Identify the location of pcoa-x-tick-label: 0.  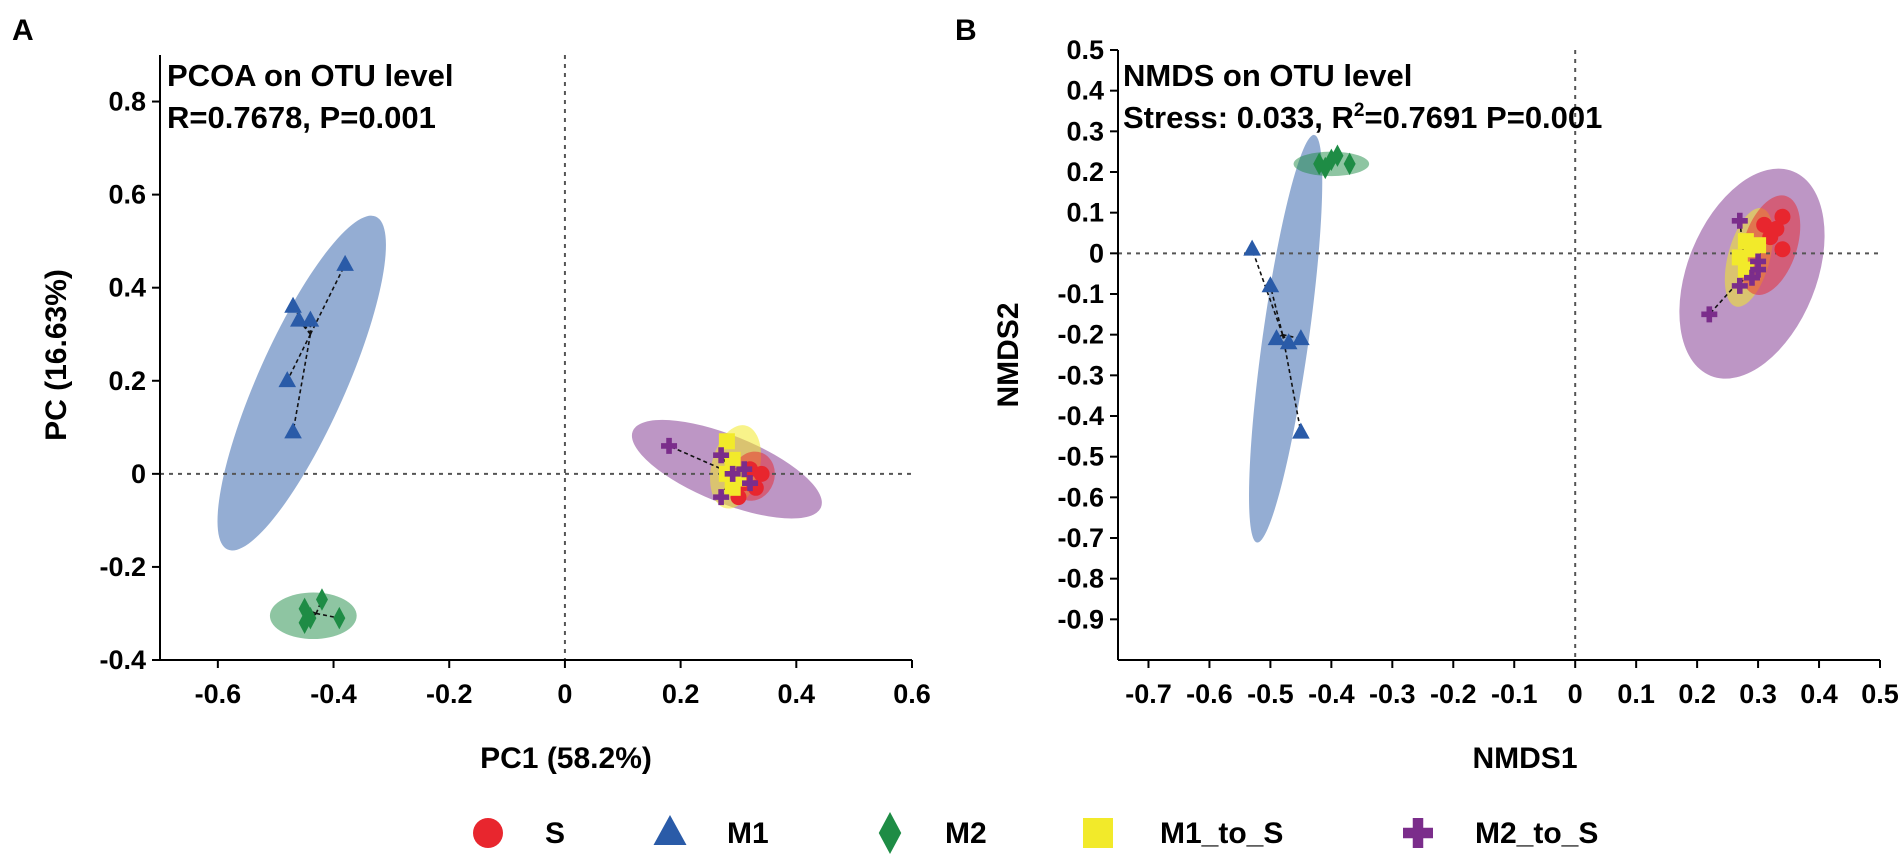
(564, 694).